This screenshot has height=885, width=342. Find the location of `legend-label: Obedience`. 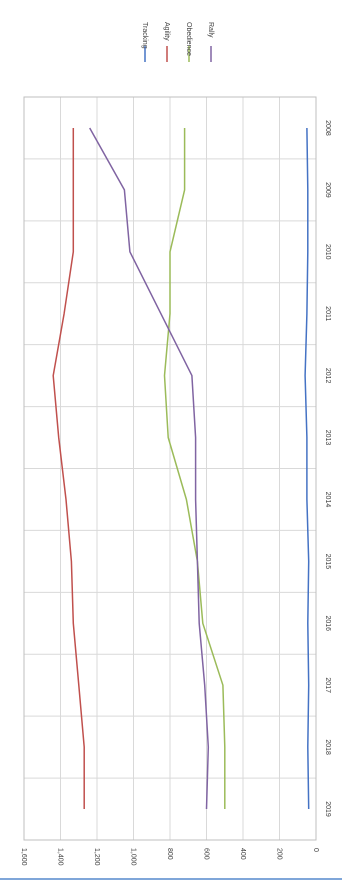

legend-label: Obedience is located at coordinates (188, 39).